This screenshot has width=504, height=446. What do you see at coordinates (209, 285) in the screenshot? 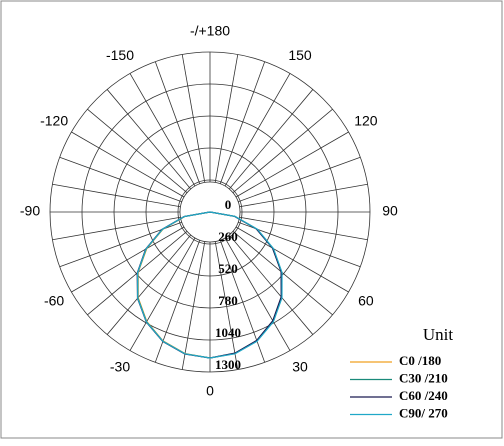
I see `series-line` at bounding box center [209, 285].